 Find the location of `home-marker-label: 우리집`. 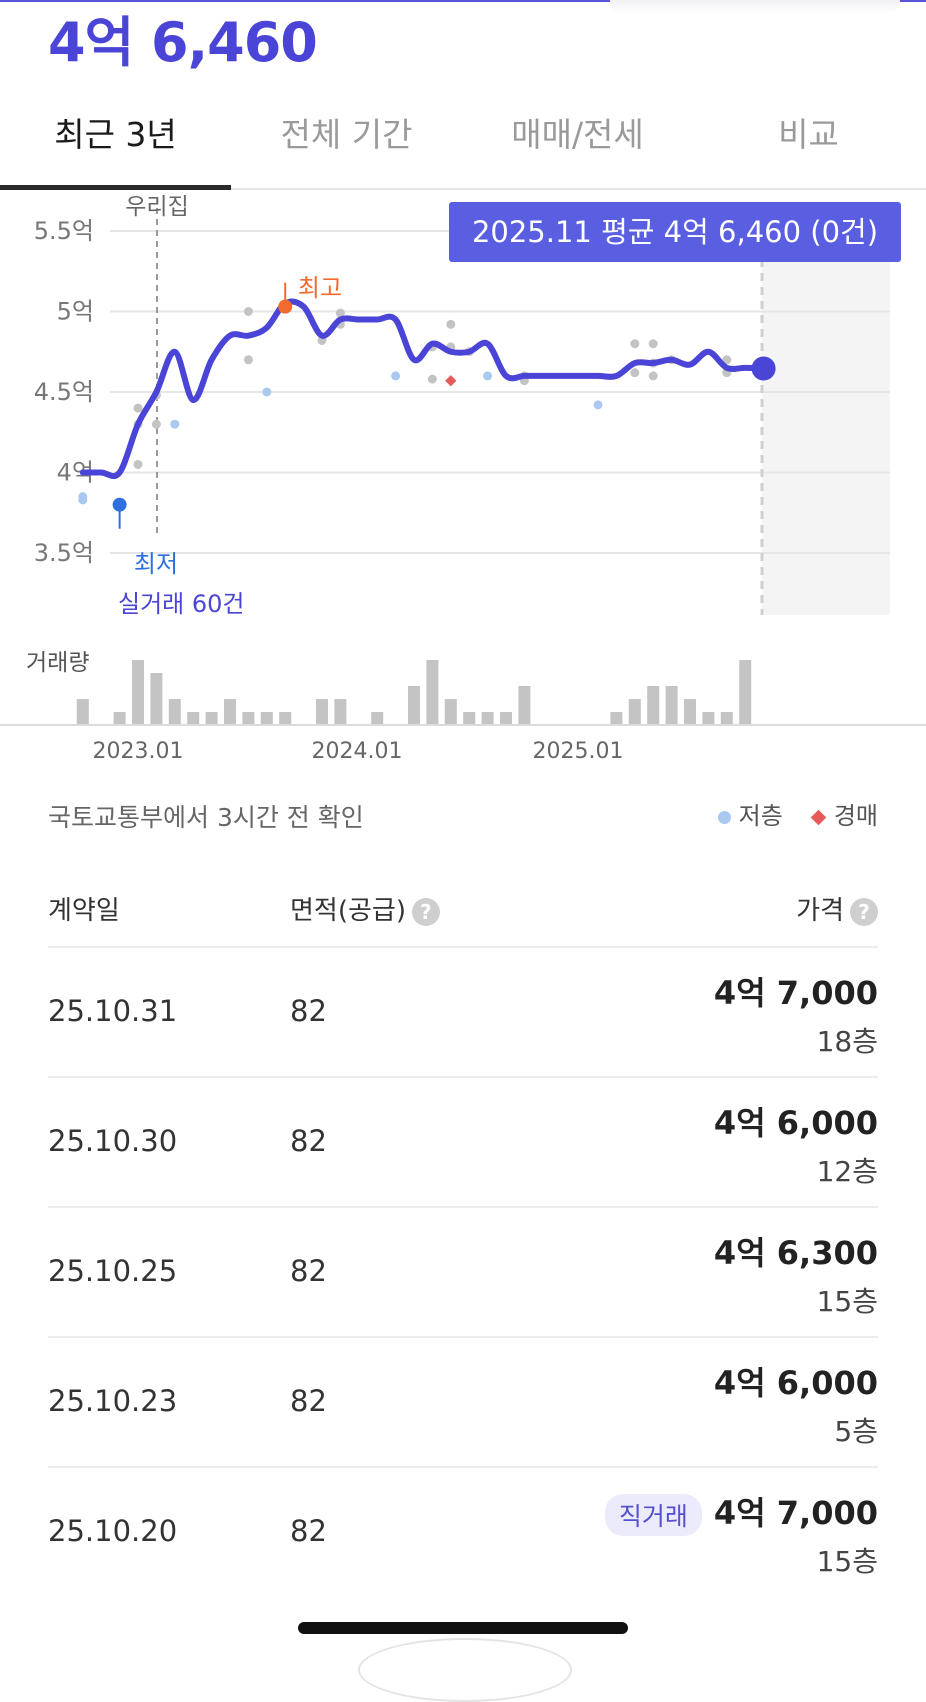

home-marker-label: 우리집 is located at coordinates (156, 207).